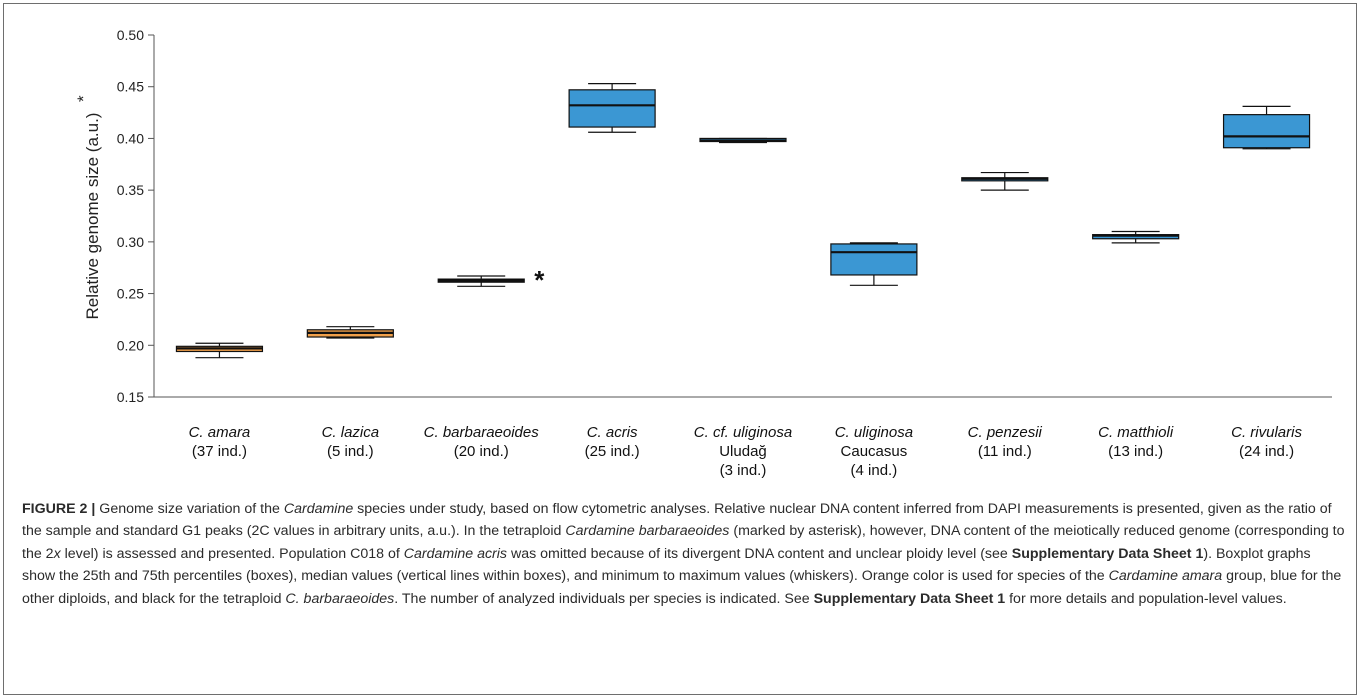 The height and width of the screenshot is (697, 1360). What do you see at coordinates (219, 451) in the screenshot?
I see `x-category-label: (37 ind.)` at bounding box center [219, 451].